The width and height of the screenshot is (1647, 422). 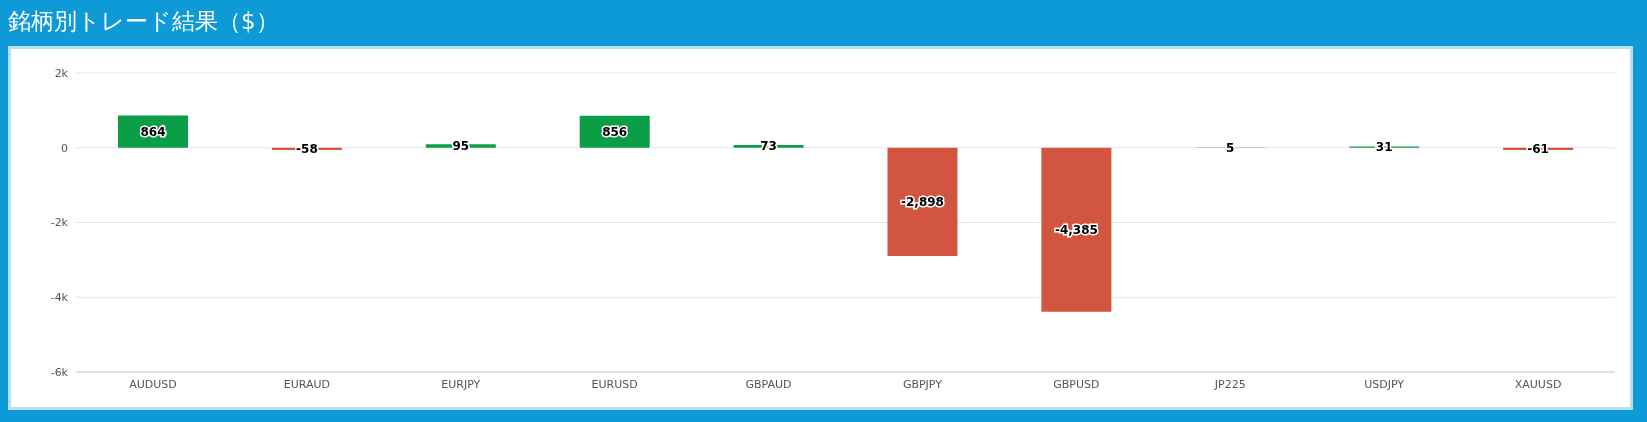 What do you see at coordinates (615, 131) in the screenshot?
I see `data-label: 856` at bounding box center [615, 131].